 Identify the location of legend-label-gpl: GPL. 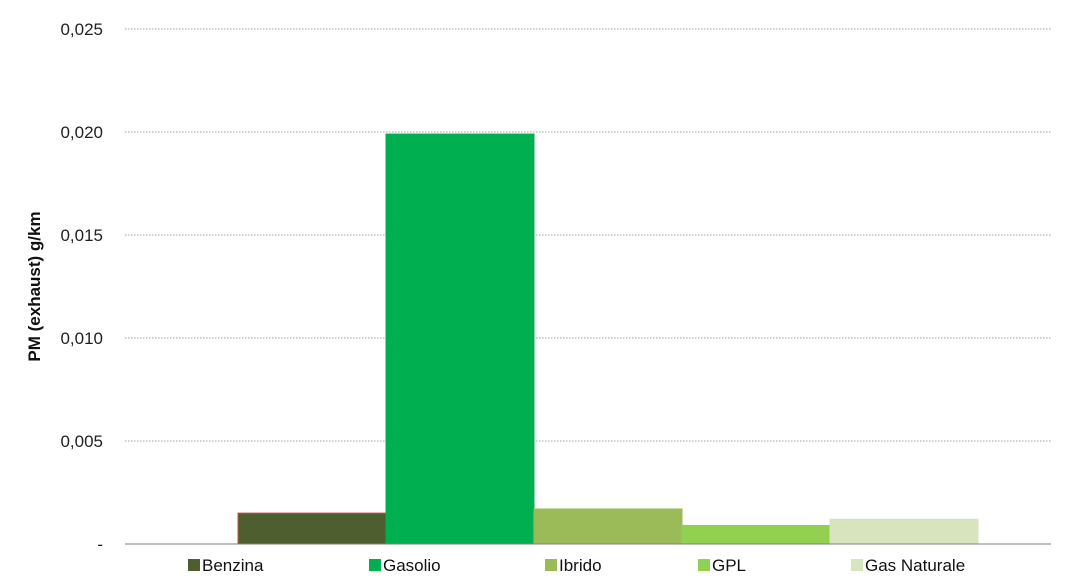
(729, 565).